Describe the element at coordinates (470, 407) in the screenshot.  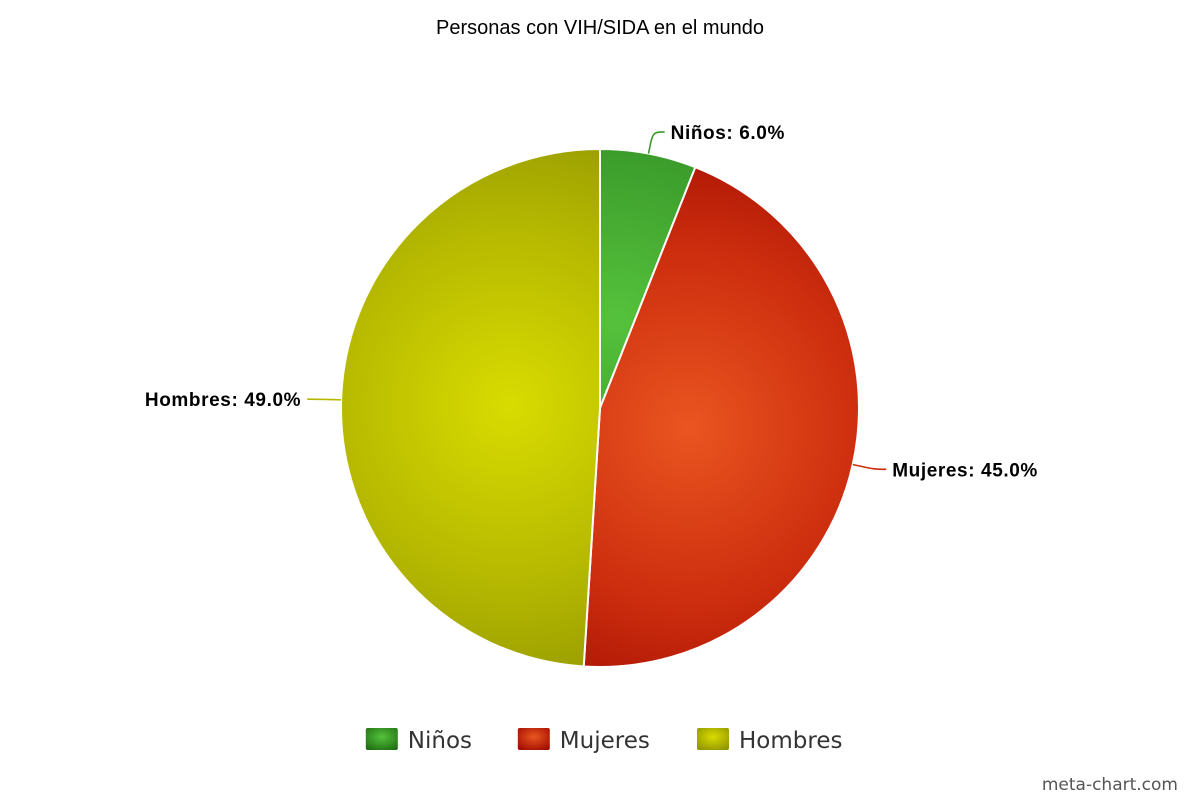
I see `pie-slice-hombres` at that location.